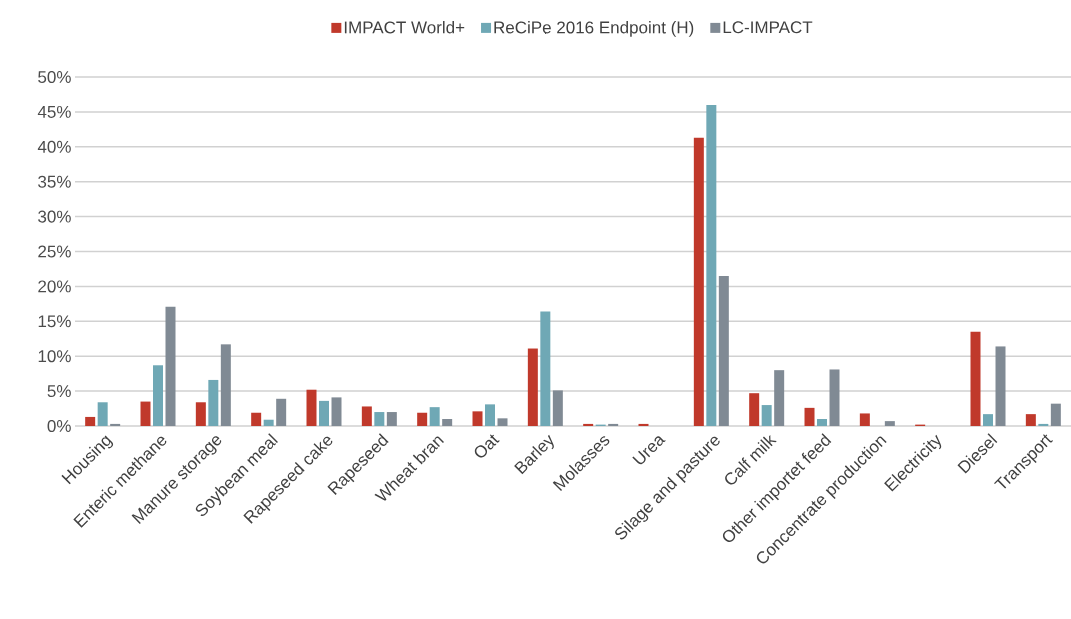 Image resolution: width=1071 pixels, height=619 pixels. What do you see at coordinates (54, 356) in the screenshot?
I see `y-tick-label: 10%` at bounding box center [54, 356].